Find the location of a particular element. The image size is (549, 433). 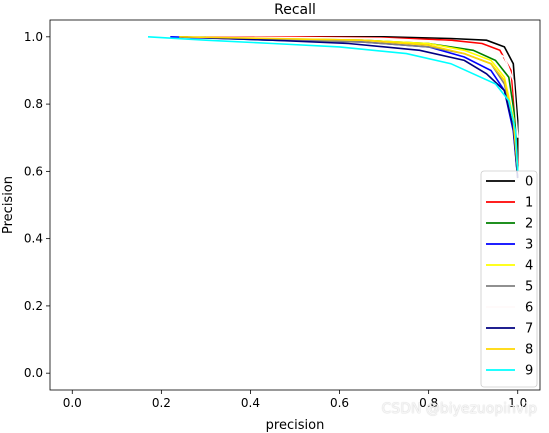

x-tick-label-0: 0.0 is located at coordinates (72, 403).